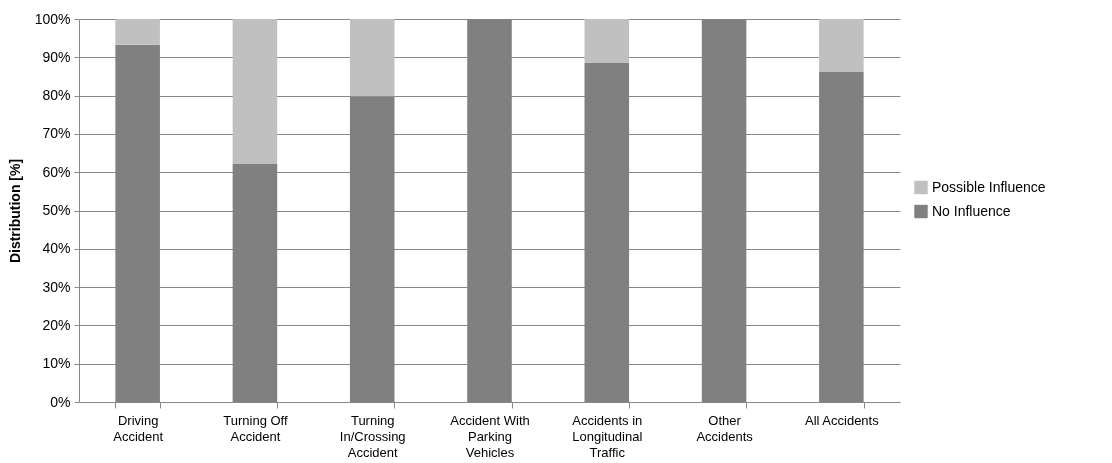 This screenshot has width=1112, height=463. What do you see at coordinates (56, 95) in the screenshot?
I see `y-tick-label: 80%` at bounding box center [56, 95].